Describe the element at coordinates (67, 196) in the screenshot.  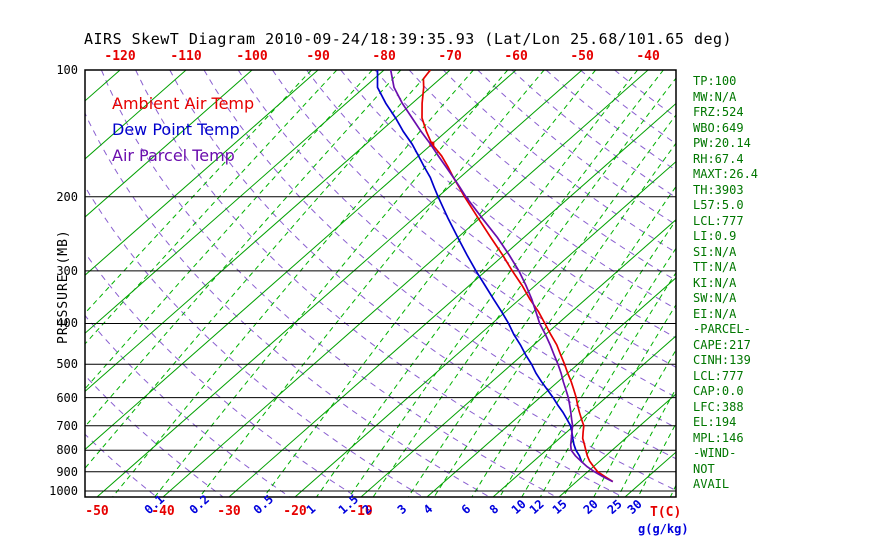
I see `pressure-tick-label: 200` at that location.